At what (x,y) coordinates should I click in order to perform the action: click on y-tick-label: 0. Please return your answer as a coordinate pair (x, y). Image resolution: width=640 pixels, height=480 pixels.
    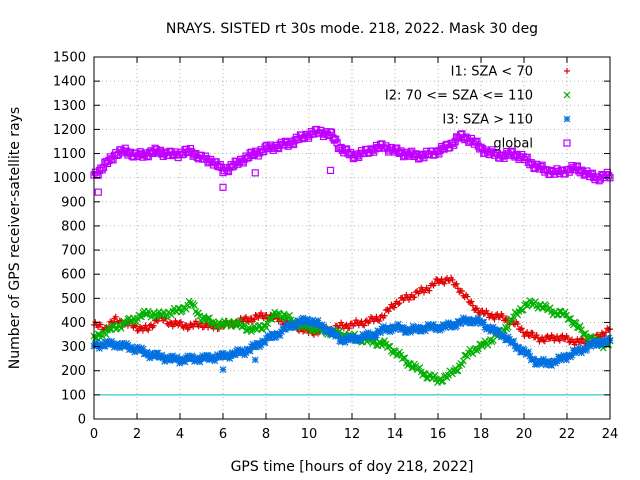
    Looking at the image, I should click on (82, 420).